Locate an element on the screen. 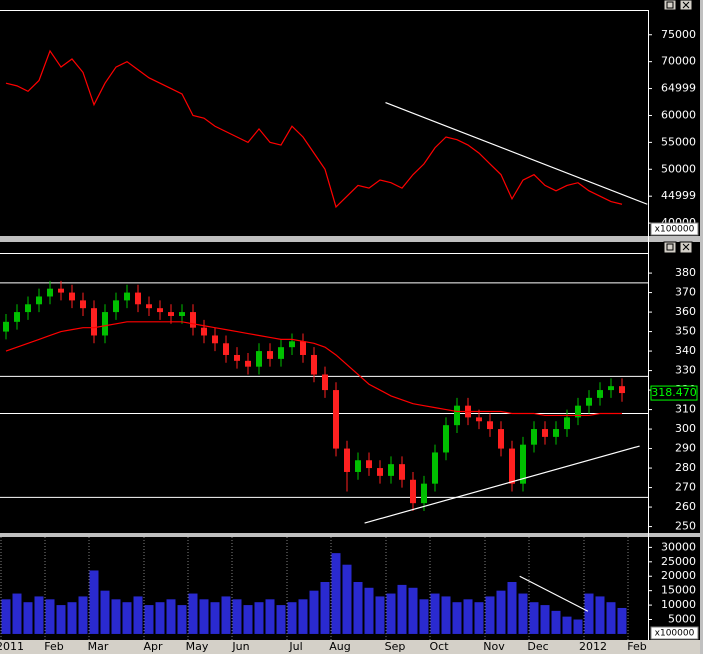  y-tick-label: 20000 is located at coordinates (678, 575).